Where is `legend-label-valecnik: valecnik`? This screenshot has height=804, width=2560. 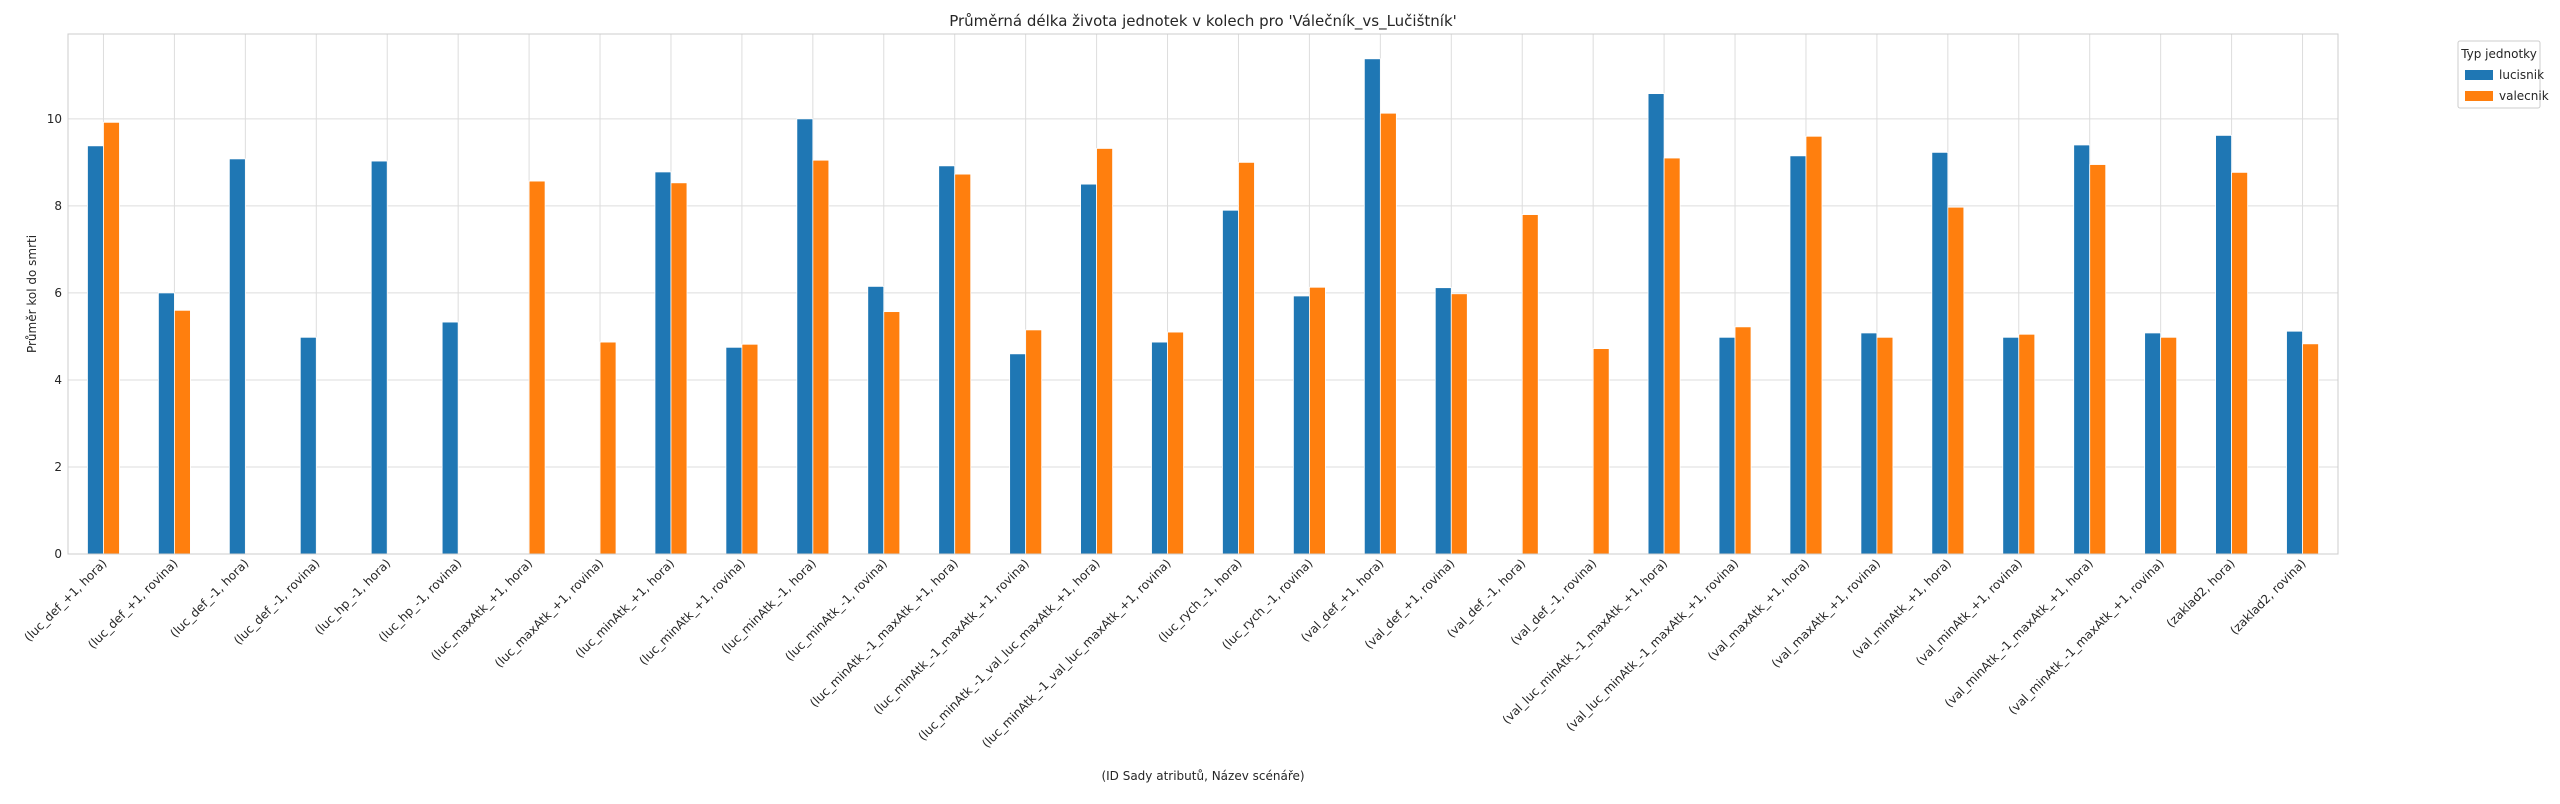 legend-label-valecnik: valecnik is located at coordinates (2524, 96).